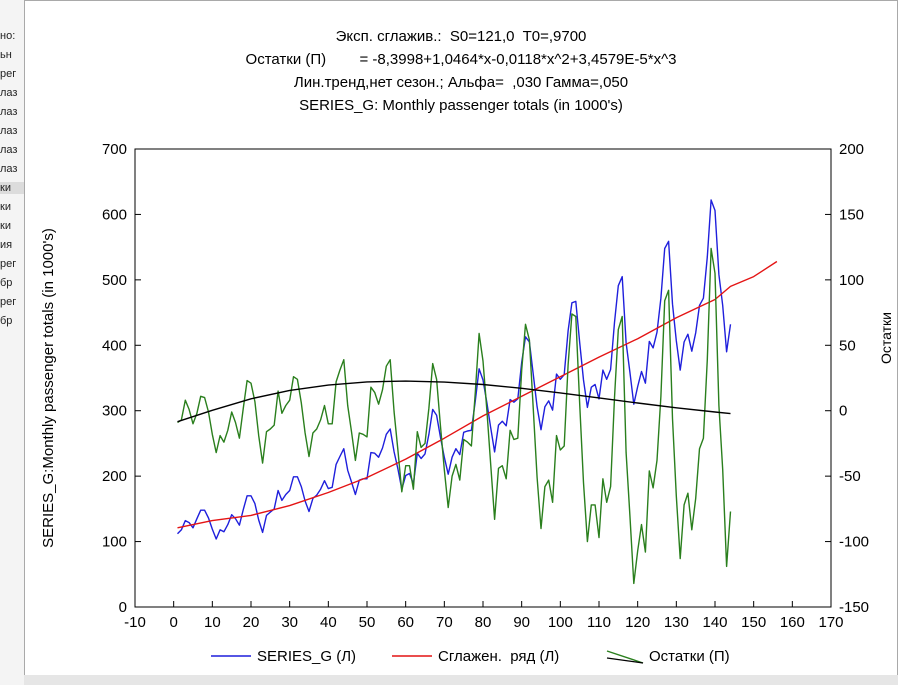 The height and width of the screenshot is (685, 898). What do you see at coordinates (114, 345) in the screenshot?
I see `y-left-tick-label: 400` at bounding box center [114, 345].